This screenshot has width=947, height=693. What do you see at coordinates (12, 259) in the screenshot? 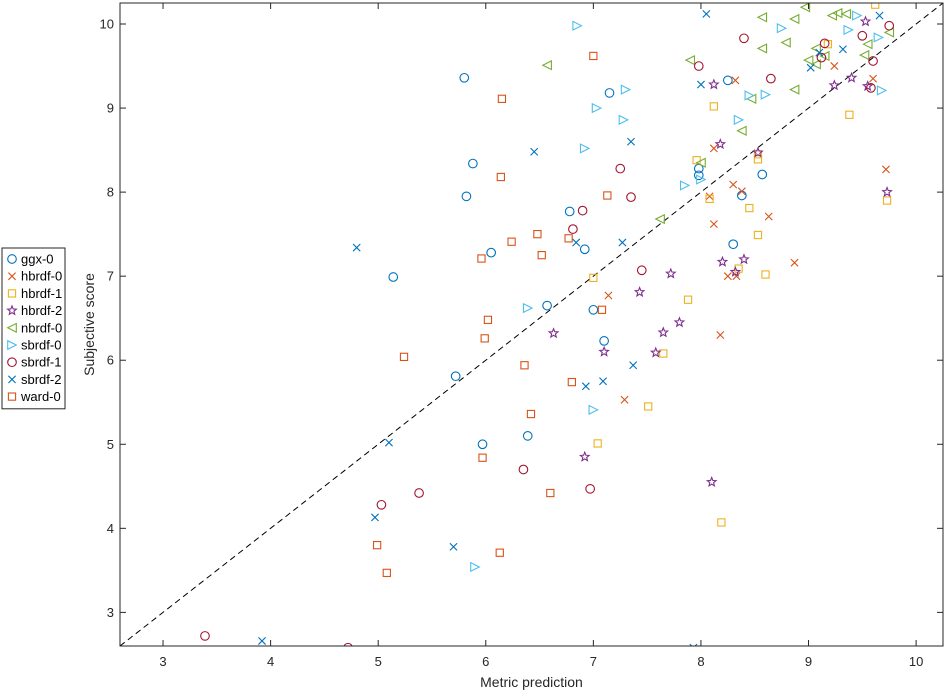
I see `legend-marker` at bounding box center [12, 259].